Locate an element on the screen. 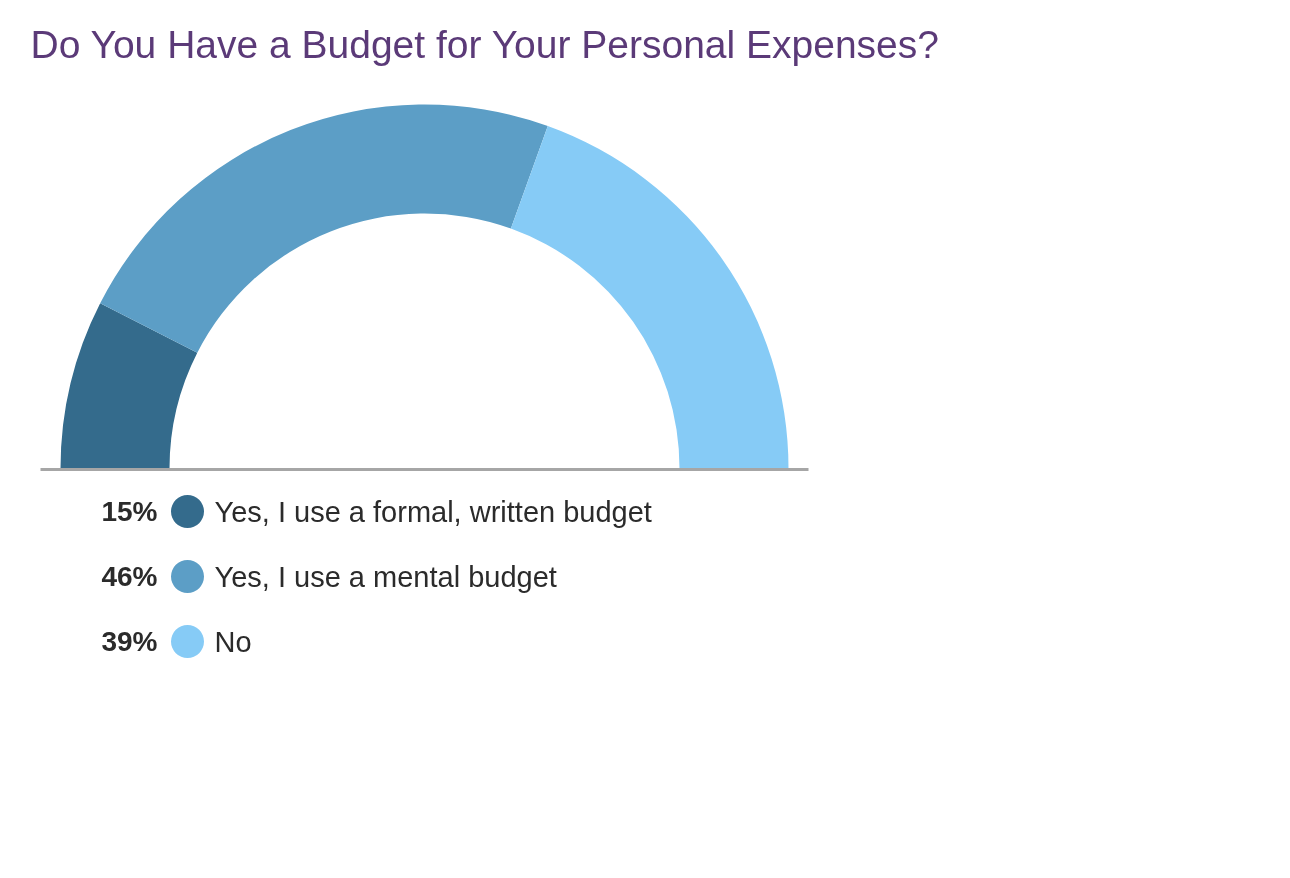 This screenshot has height=878, width=1290. legend-label: No is located at coordinates (233, 641).